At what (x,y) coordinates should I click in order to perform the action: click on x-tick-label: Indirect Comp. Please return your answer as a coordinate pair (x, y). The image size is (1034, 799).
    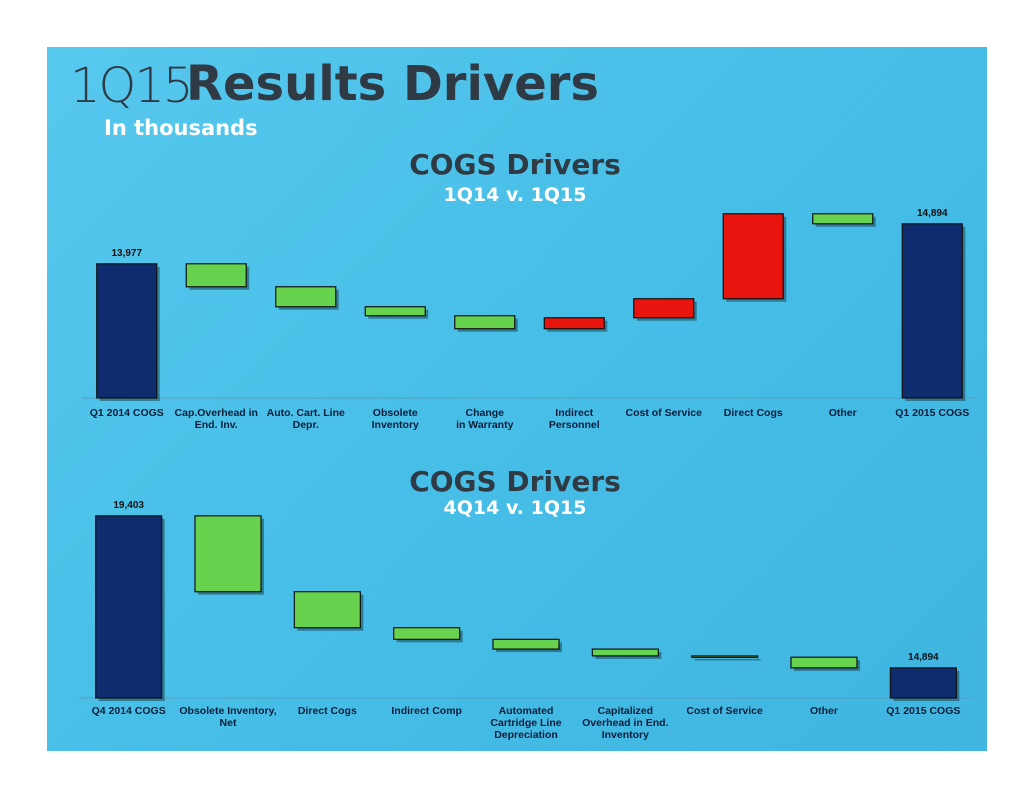
    Looking at the image, I should click on (426, 711).